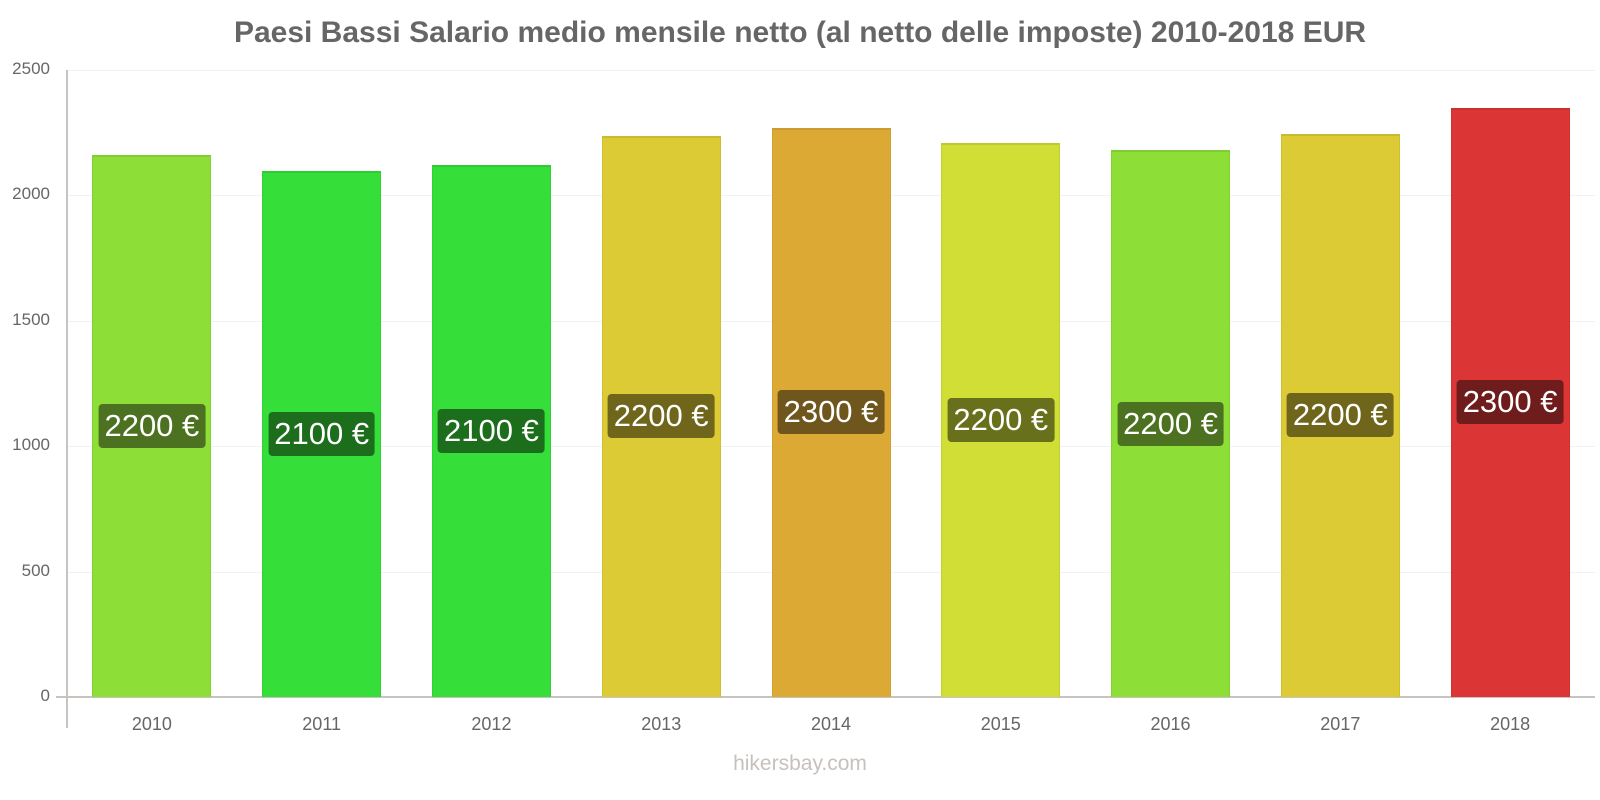 This screenshot has height=800, width=1600. I want to click on gridline, so click(831, 70).